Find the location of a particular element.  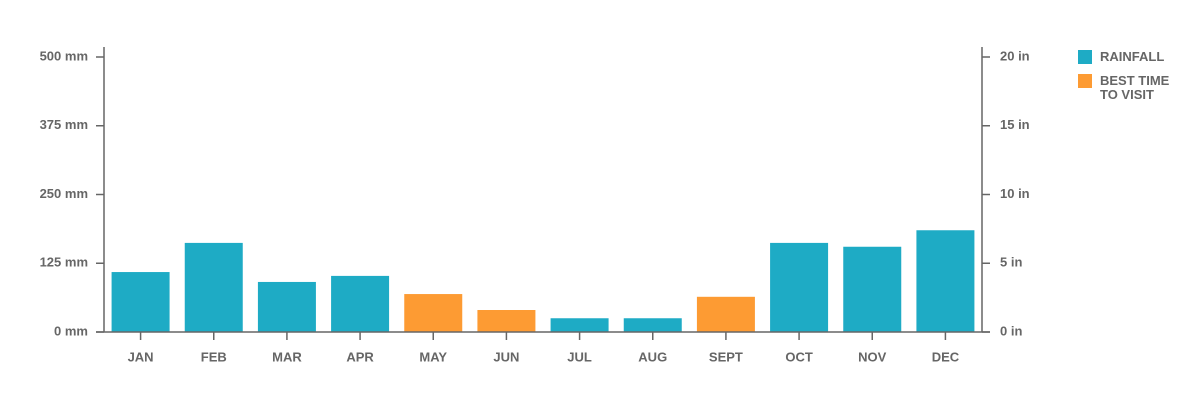

y2-tick-label: 0 in is located at coordinates (1011, 330).